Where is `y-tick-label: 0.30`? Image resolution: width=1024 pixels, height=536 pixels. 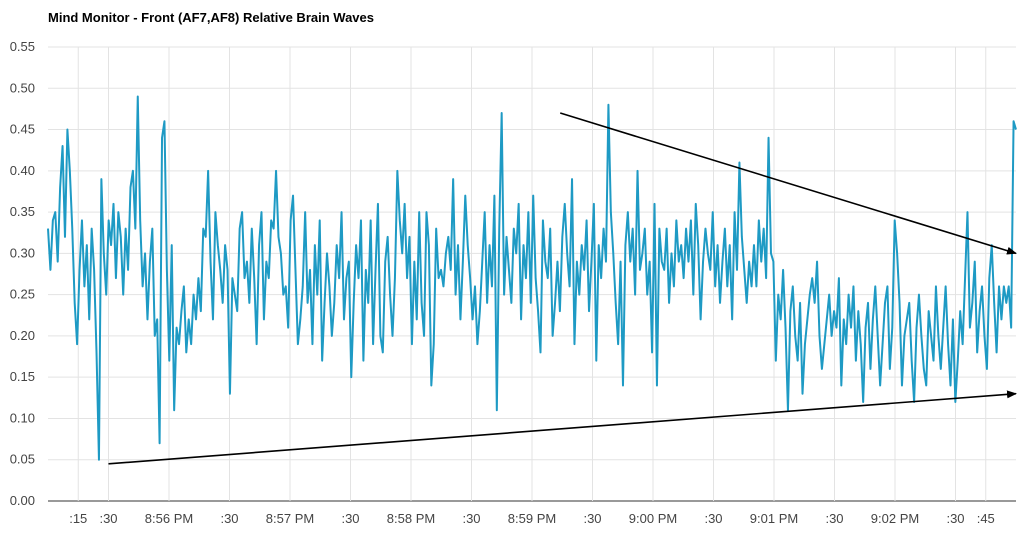
y-tick-label: 0.30 is located at coordinates (22, 252).